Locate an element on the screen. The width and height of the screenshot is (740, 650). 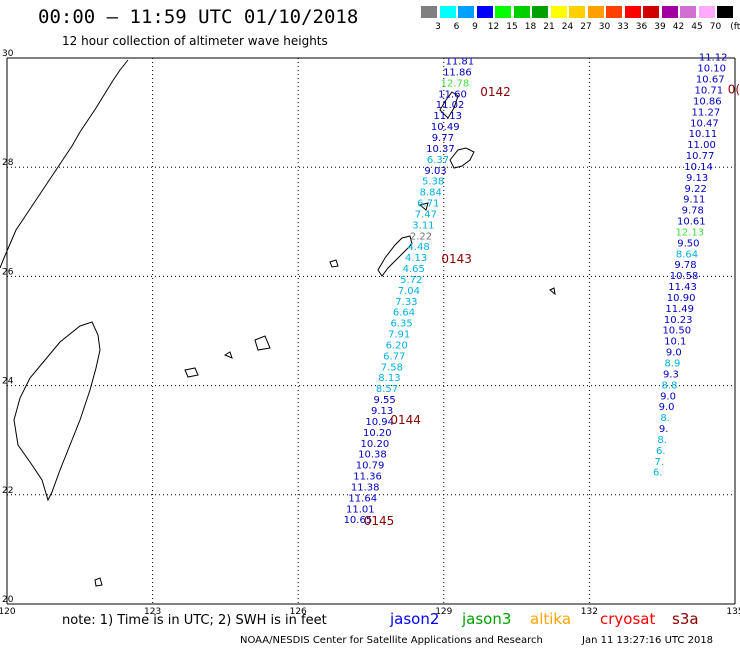
china-coastline is located at coordinates (64, 164).